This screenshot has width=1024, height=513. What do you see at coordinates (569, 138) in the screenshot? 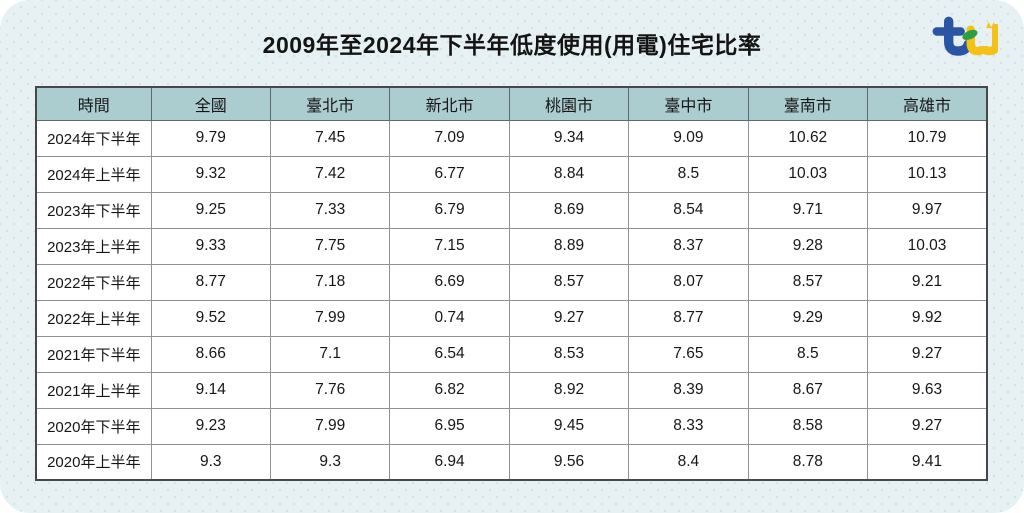
I see `value-cell: 9.34` at bounding box center [569, 138].